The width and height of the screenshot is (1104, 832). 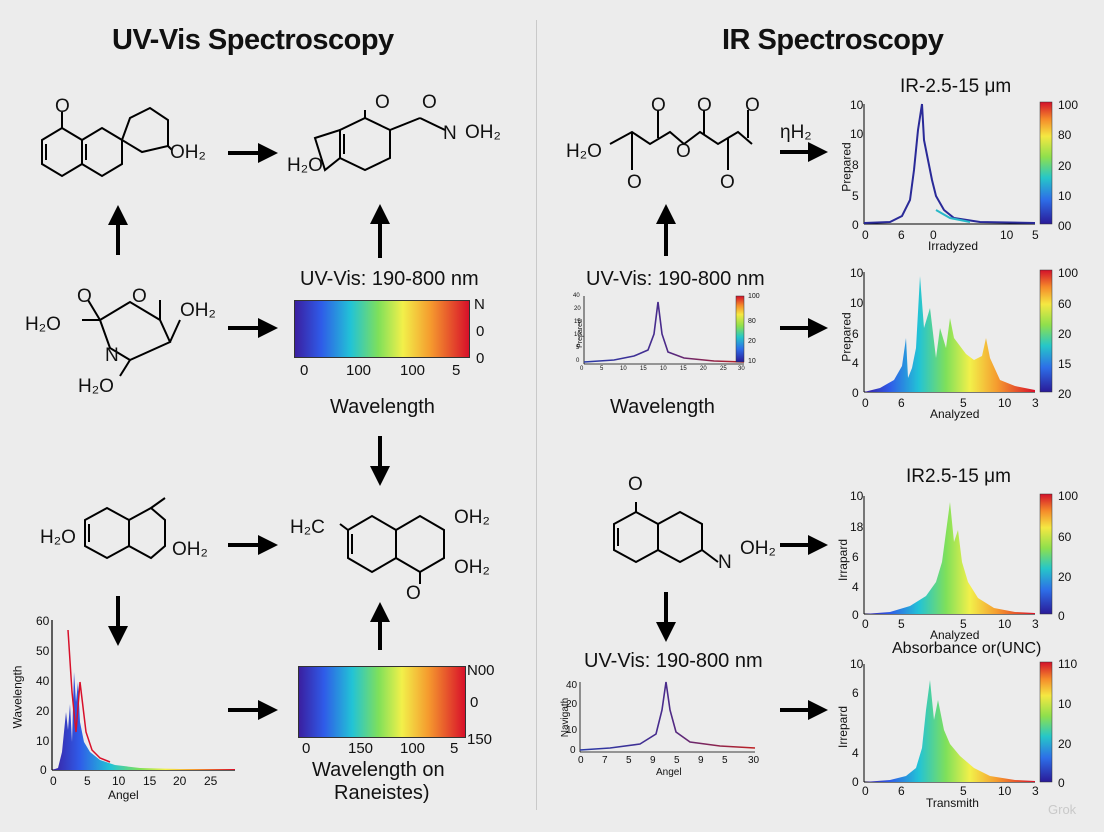 What do you see at coordinates (472, 517) in the screenshot?
I see `mol-e-oh1: OH₂` at bounding box center [472, 517].